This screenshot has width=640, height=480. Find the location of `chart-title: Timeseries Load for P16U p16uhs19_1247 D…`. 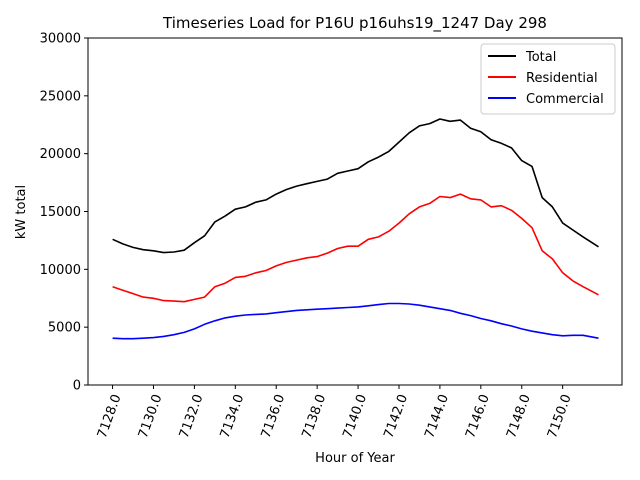

chart-title: Timeseries Load for P16U p16uhs19_1247 D… is located at coordinates (354, 23).